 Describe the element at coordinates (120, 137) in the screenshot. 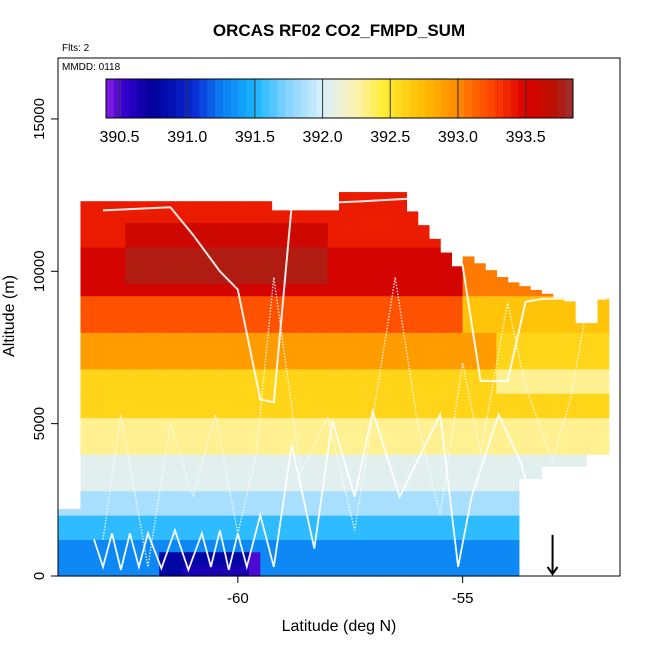

I see `colorbar-tick-label: 390.5` at that location.